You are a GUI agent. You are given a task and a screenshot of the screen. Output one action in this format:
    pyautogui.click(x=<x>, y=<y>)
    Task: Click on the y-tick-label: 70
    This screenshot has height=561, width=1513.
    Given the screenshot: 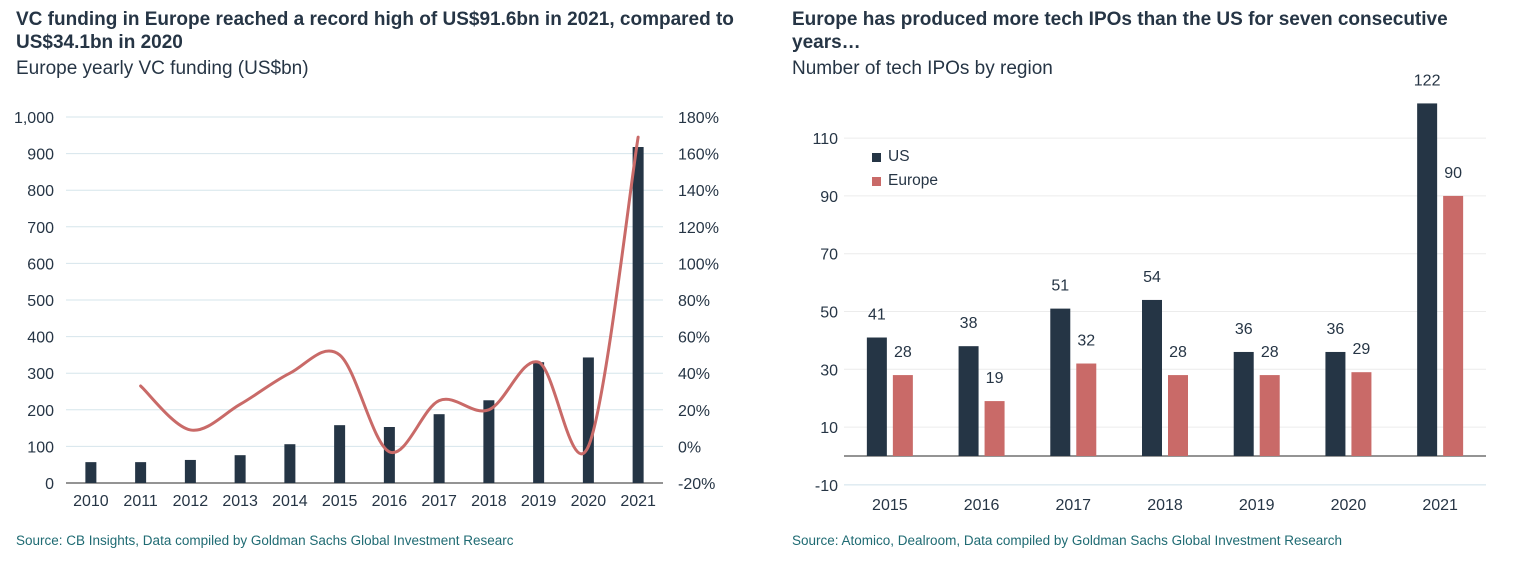 What is the action you would take?
    pyautogui.click(x=829, y=255)
    